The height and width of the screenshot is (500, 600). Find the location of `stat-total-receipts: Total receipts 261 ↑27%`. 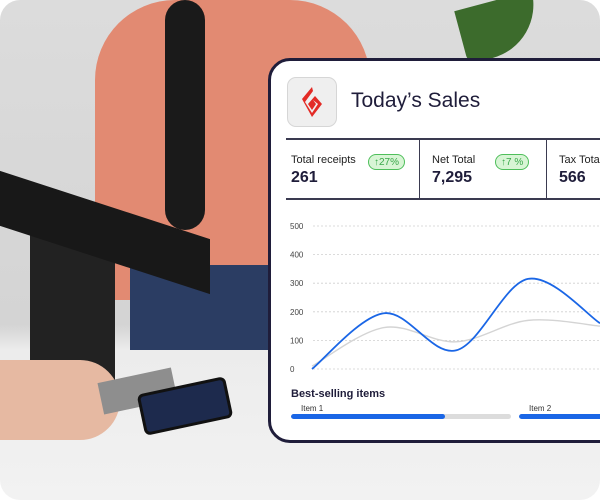

stat-total-receipts: Total receipts 261 ↑27% is located at coordinates (352, 169).